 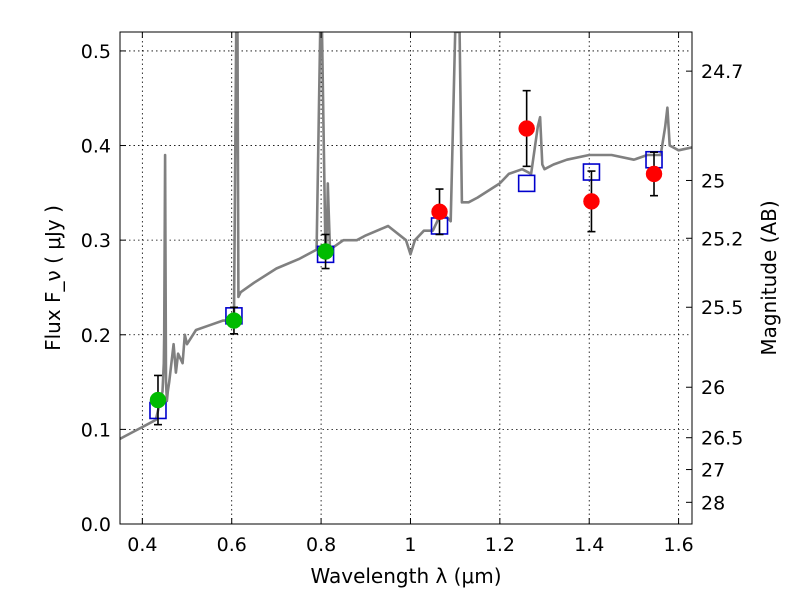 What do you see at coordinates (405, 576) in the screenshot?
I see `x-axis-label: Wavelength λ (μm)` at bounding box center [405, 576].